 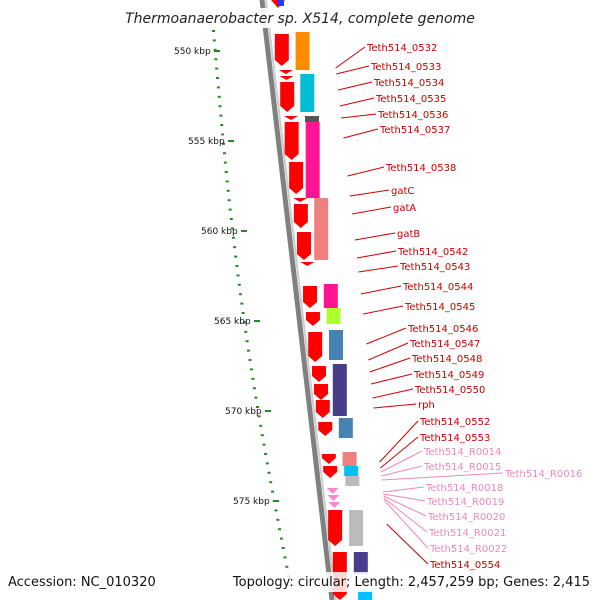 I want to click on rna-arrow, so click(x=334, y=505).